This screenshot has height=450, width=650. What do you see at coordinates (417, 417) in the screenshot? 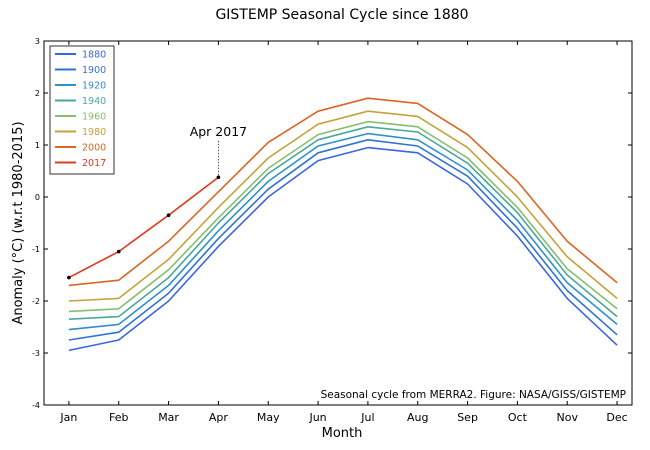
I see `x-tick-label: Aug` at bounding box center [417, 417].